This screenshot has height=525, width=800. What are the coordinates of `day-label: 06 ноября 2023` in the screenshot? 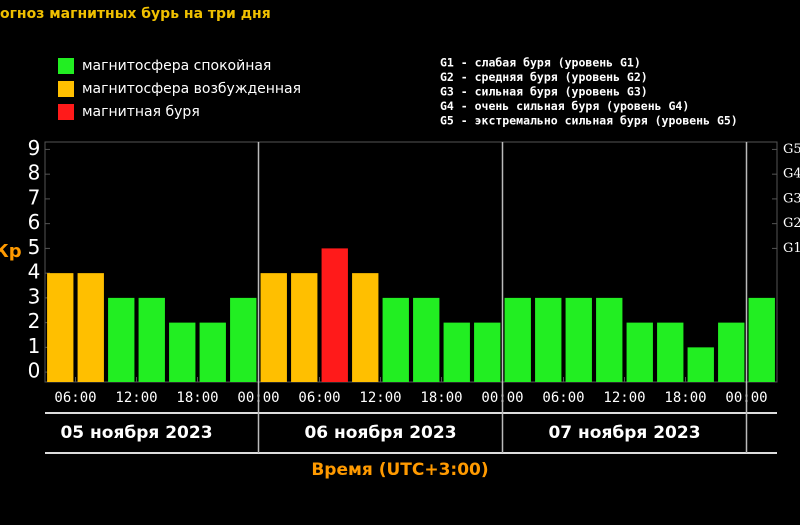 It's located at (380, 433).